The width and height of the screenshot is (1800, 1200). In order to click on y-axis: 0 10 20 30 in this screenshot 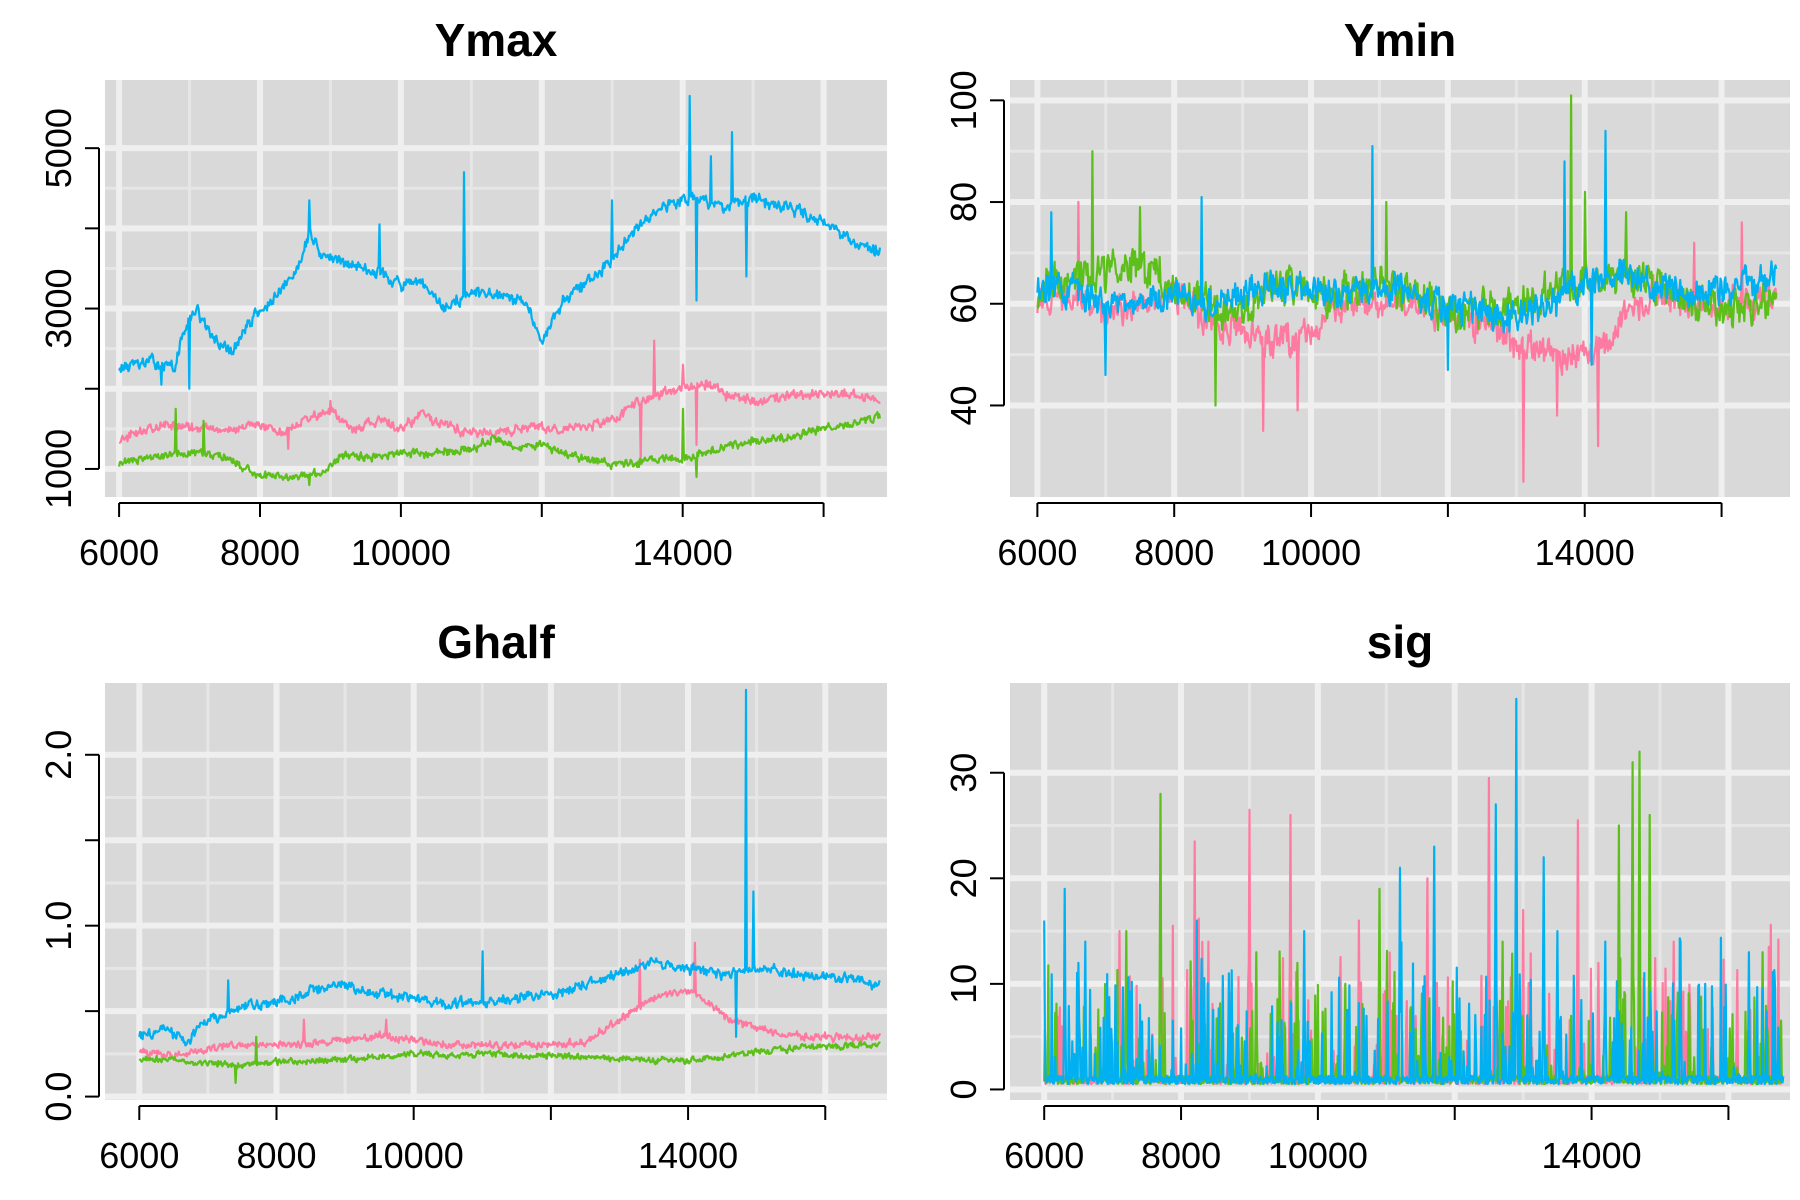, I will do `click(974, 926)`.